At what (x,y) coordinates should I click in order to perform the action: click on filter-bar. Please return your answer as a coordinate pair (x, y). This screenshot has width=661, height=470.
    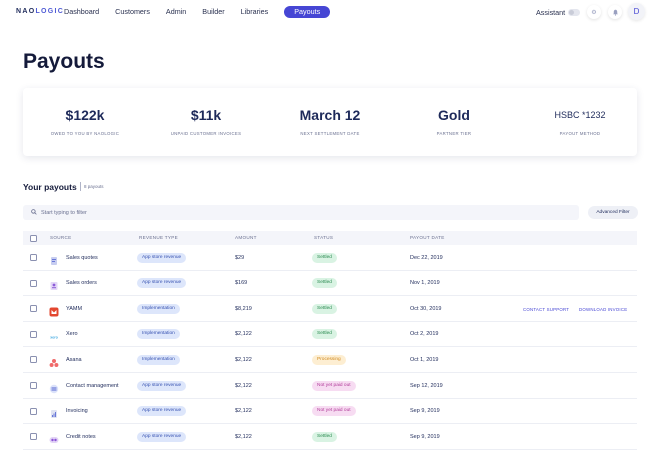
    Looking at the image, I should click on (301, 212).